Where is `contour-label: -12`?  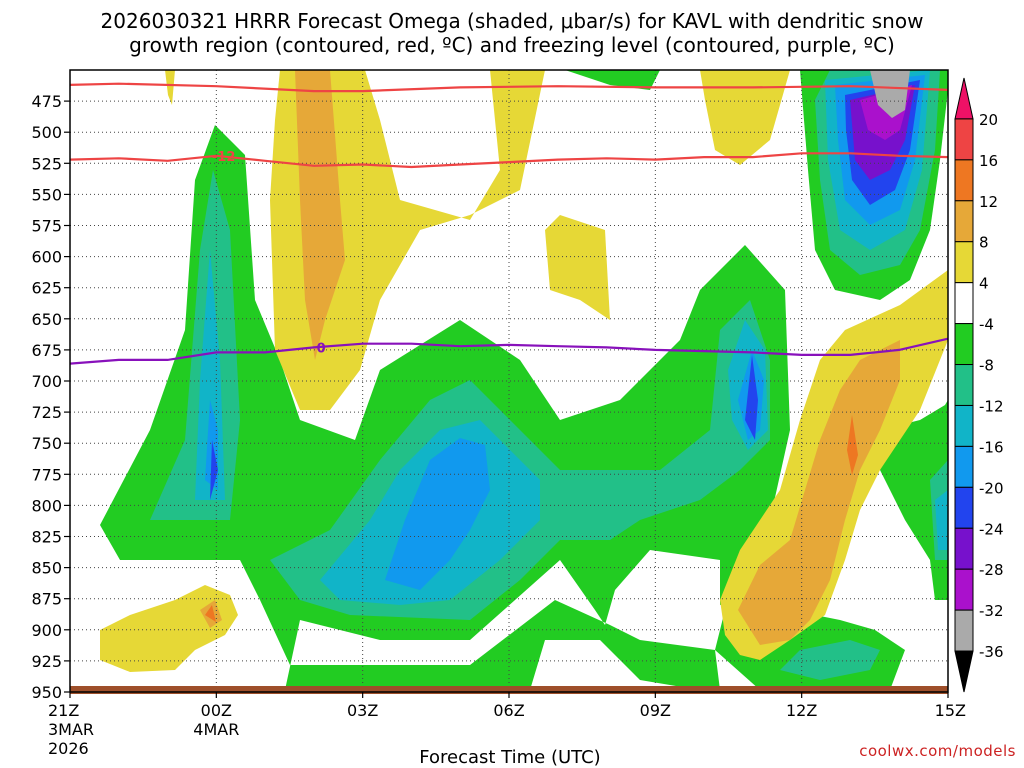 contour-label: -12 is located at coordinates (224, 157).